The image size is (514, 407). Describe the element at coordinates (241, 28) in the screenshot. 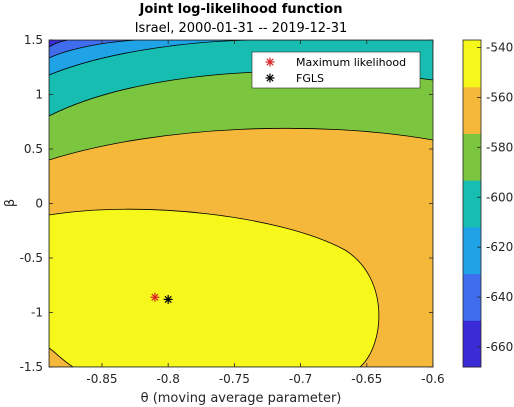

I see `chart-subtitle: Israel, 2000-01-31 -- 2019-12-31` at that location.